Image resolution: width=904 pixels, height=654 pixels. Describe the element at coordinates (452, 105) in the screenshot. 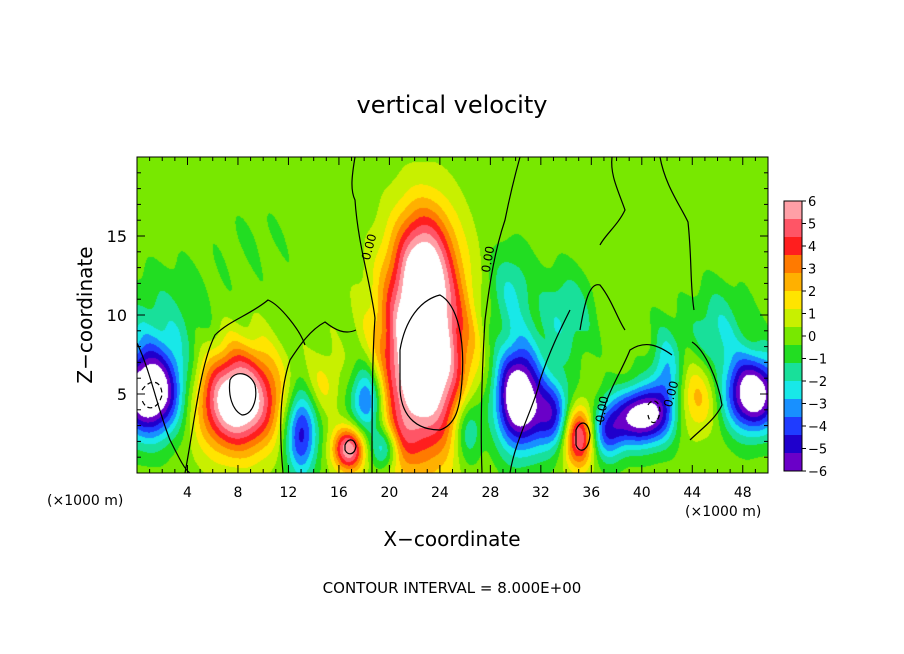

I see `chart-title: vertical velocity` at that location.